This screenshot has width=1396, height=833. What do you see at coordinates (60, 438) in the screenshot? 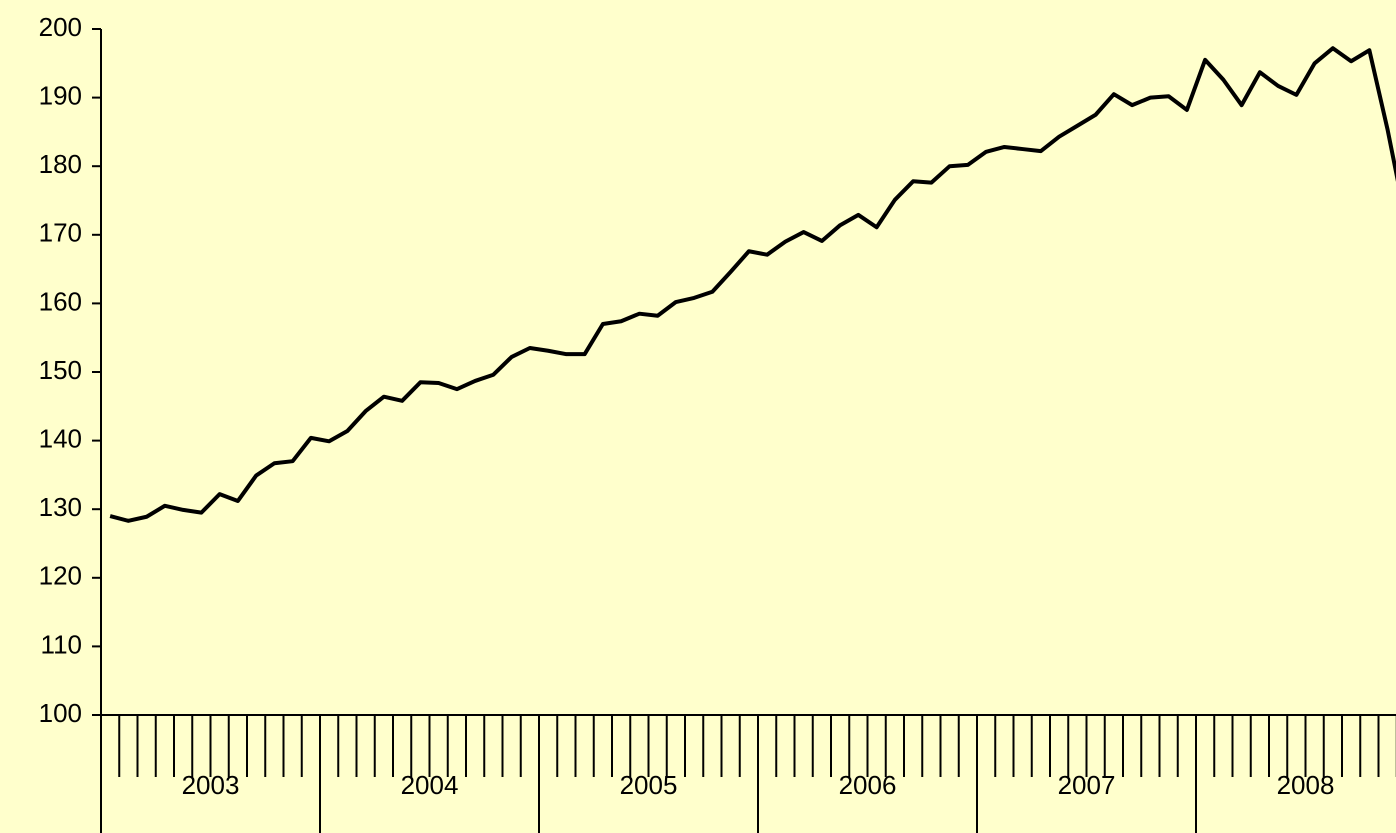
I see `y-tick-label: 140` at bounding box center [60, 438].